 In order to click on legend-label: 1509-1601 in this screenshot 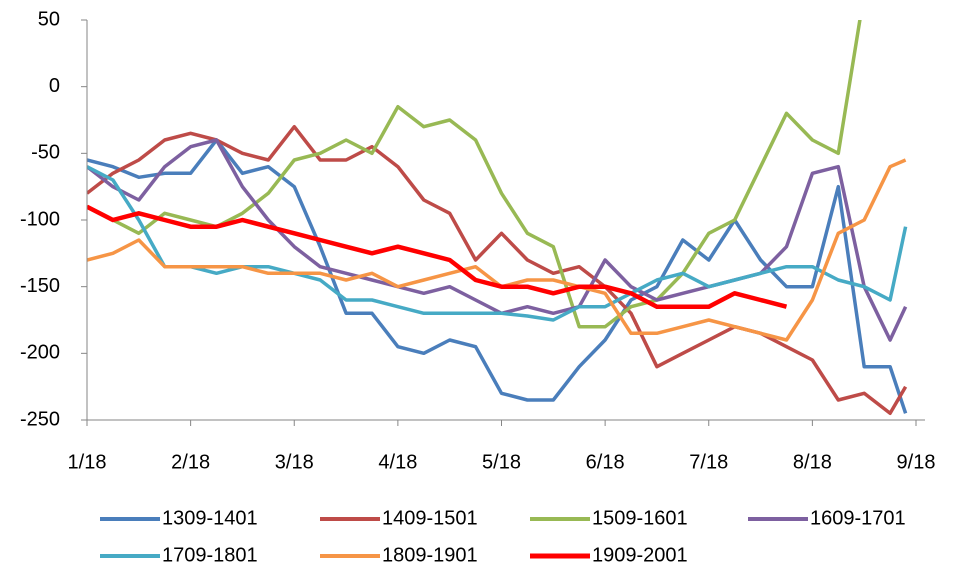, I will do `click(640, 518)`.